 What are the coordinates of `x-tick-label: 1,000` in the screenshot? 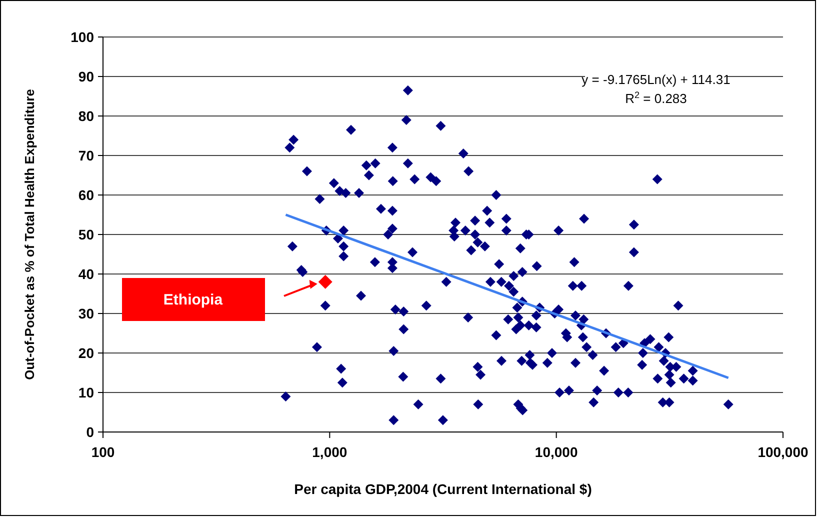 It's located at (330, 452).